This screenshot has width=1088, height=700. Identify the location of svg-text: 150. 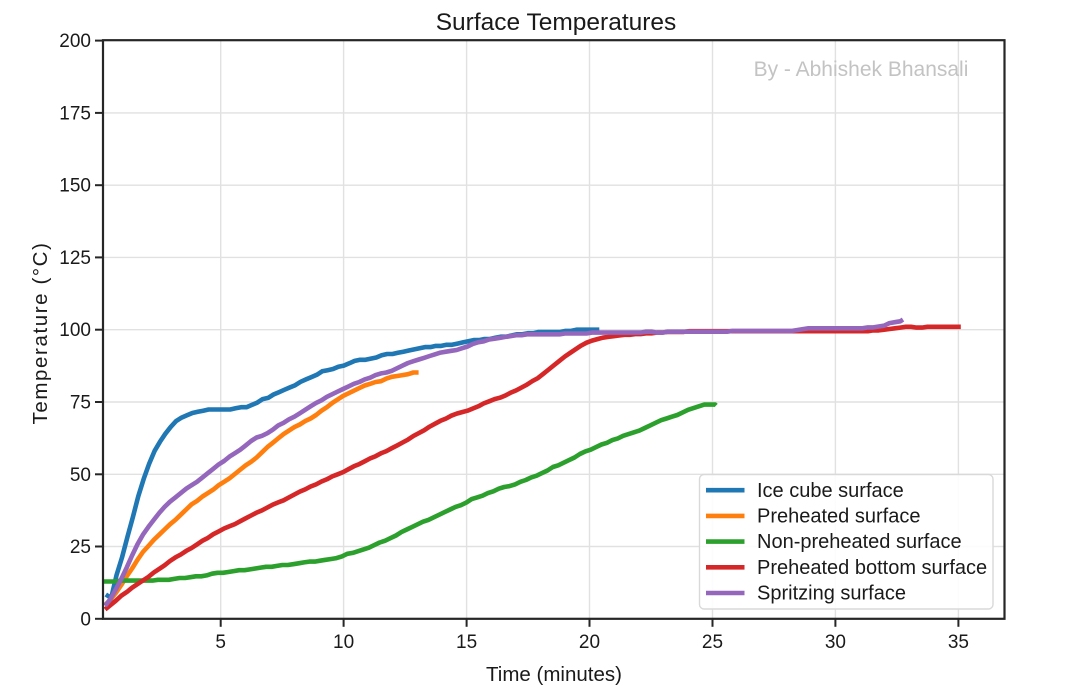
(75, 186).